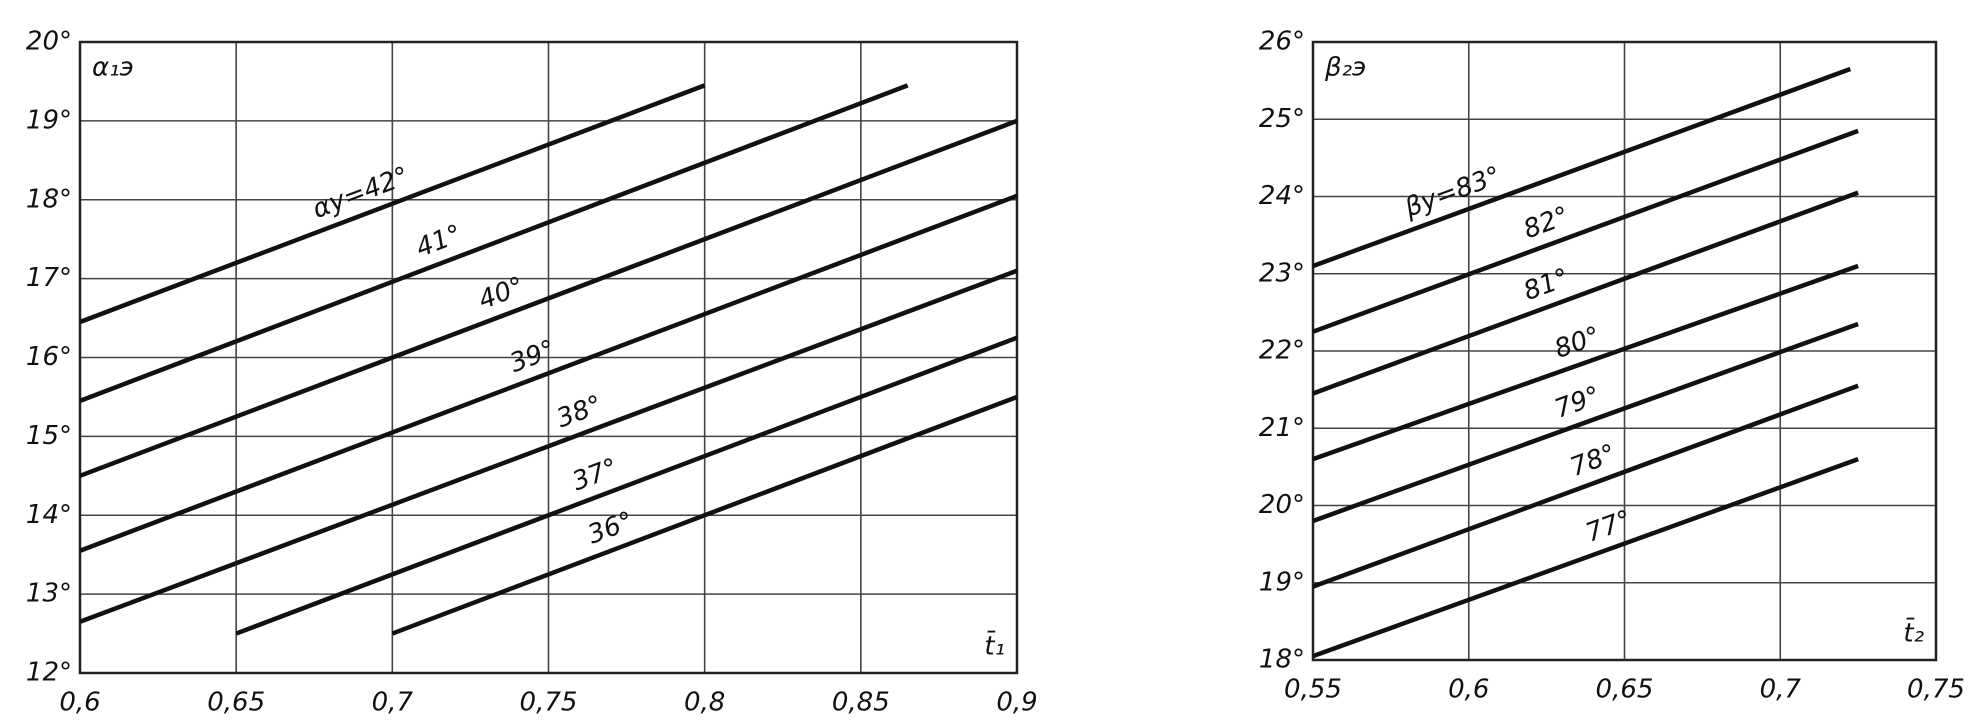 The height and width of the screenshot is (728, 1974). I want to click on y-axis-label: α₁э, so click(113, 68).